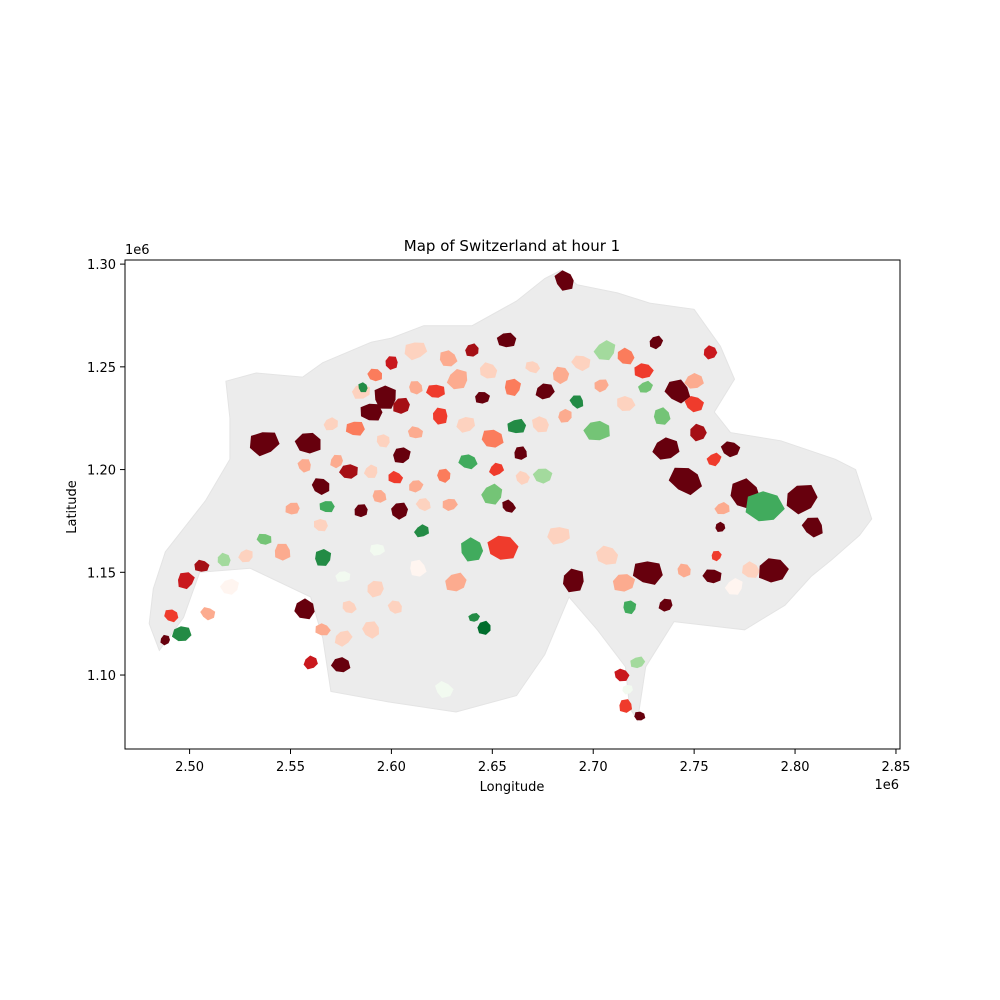 Image resolution: width=1000 pixels, height=1000 pixels. I want to click on x-axis-label: Longitude, so click(512, 787).